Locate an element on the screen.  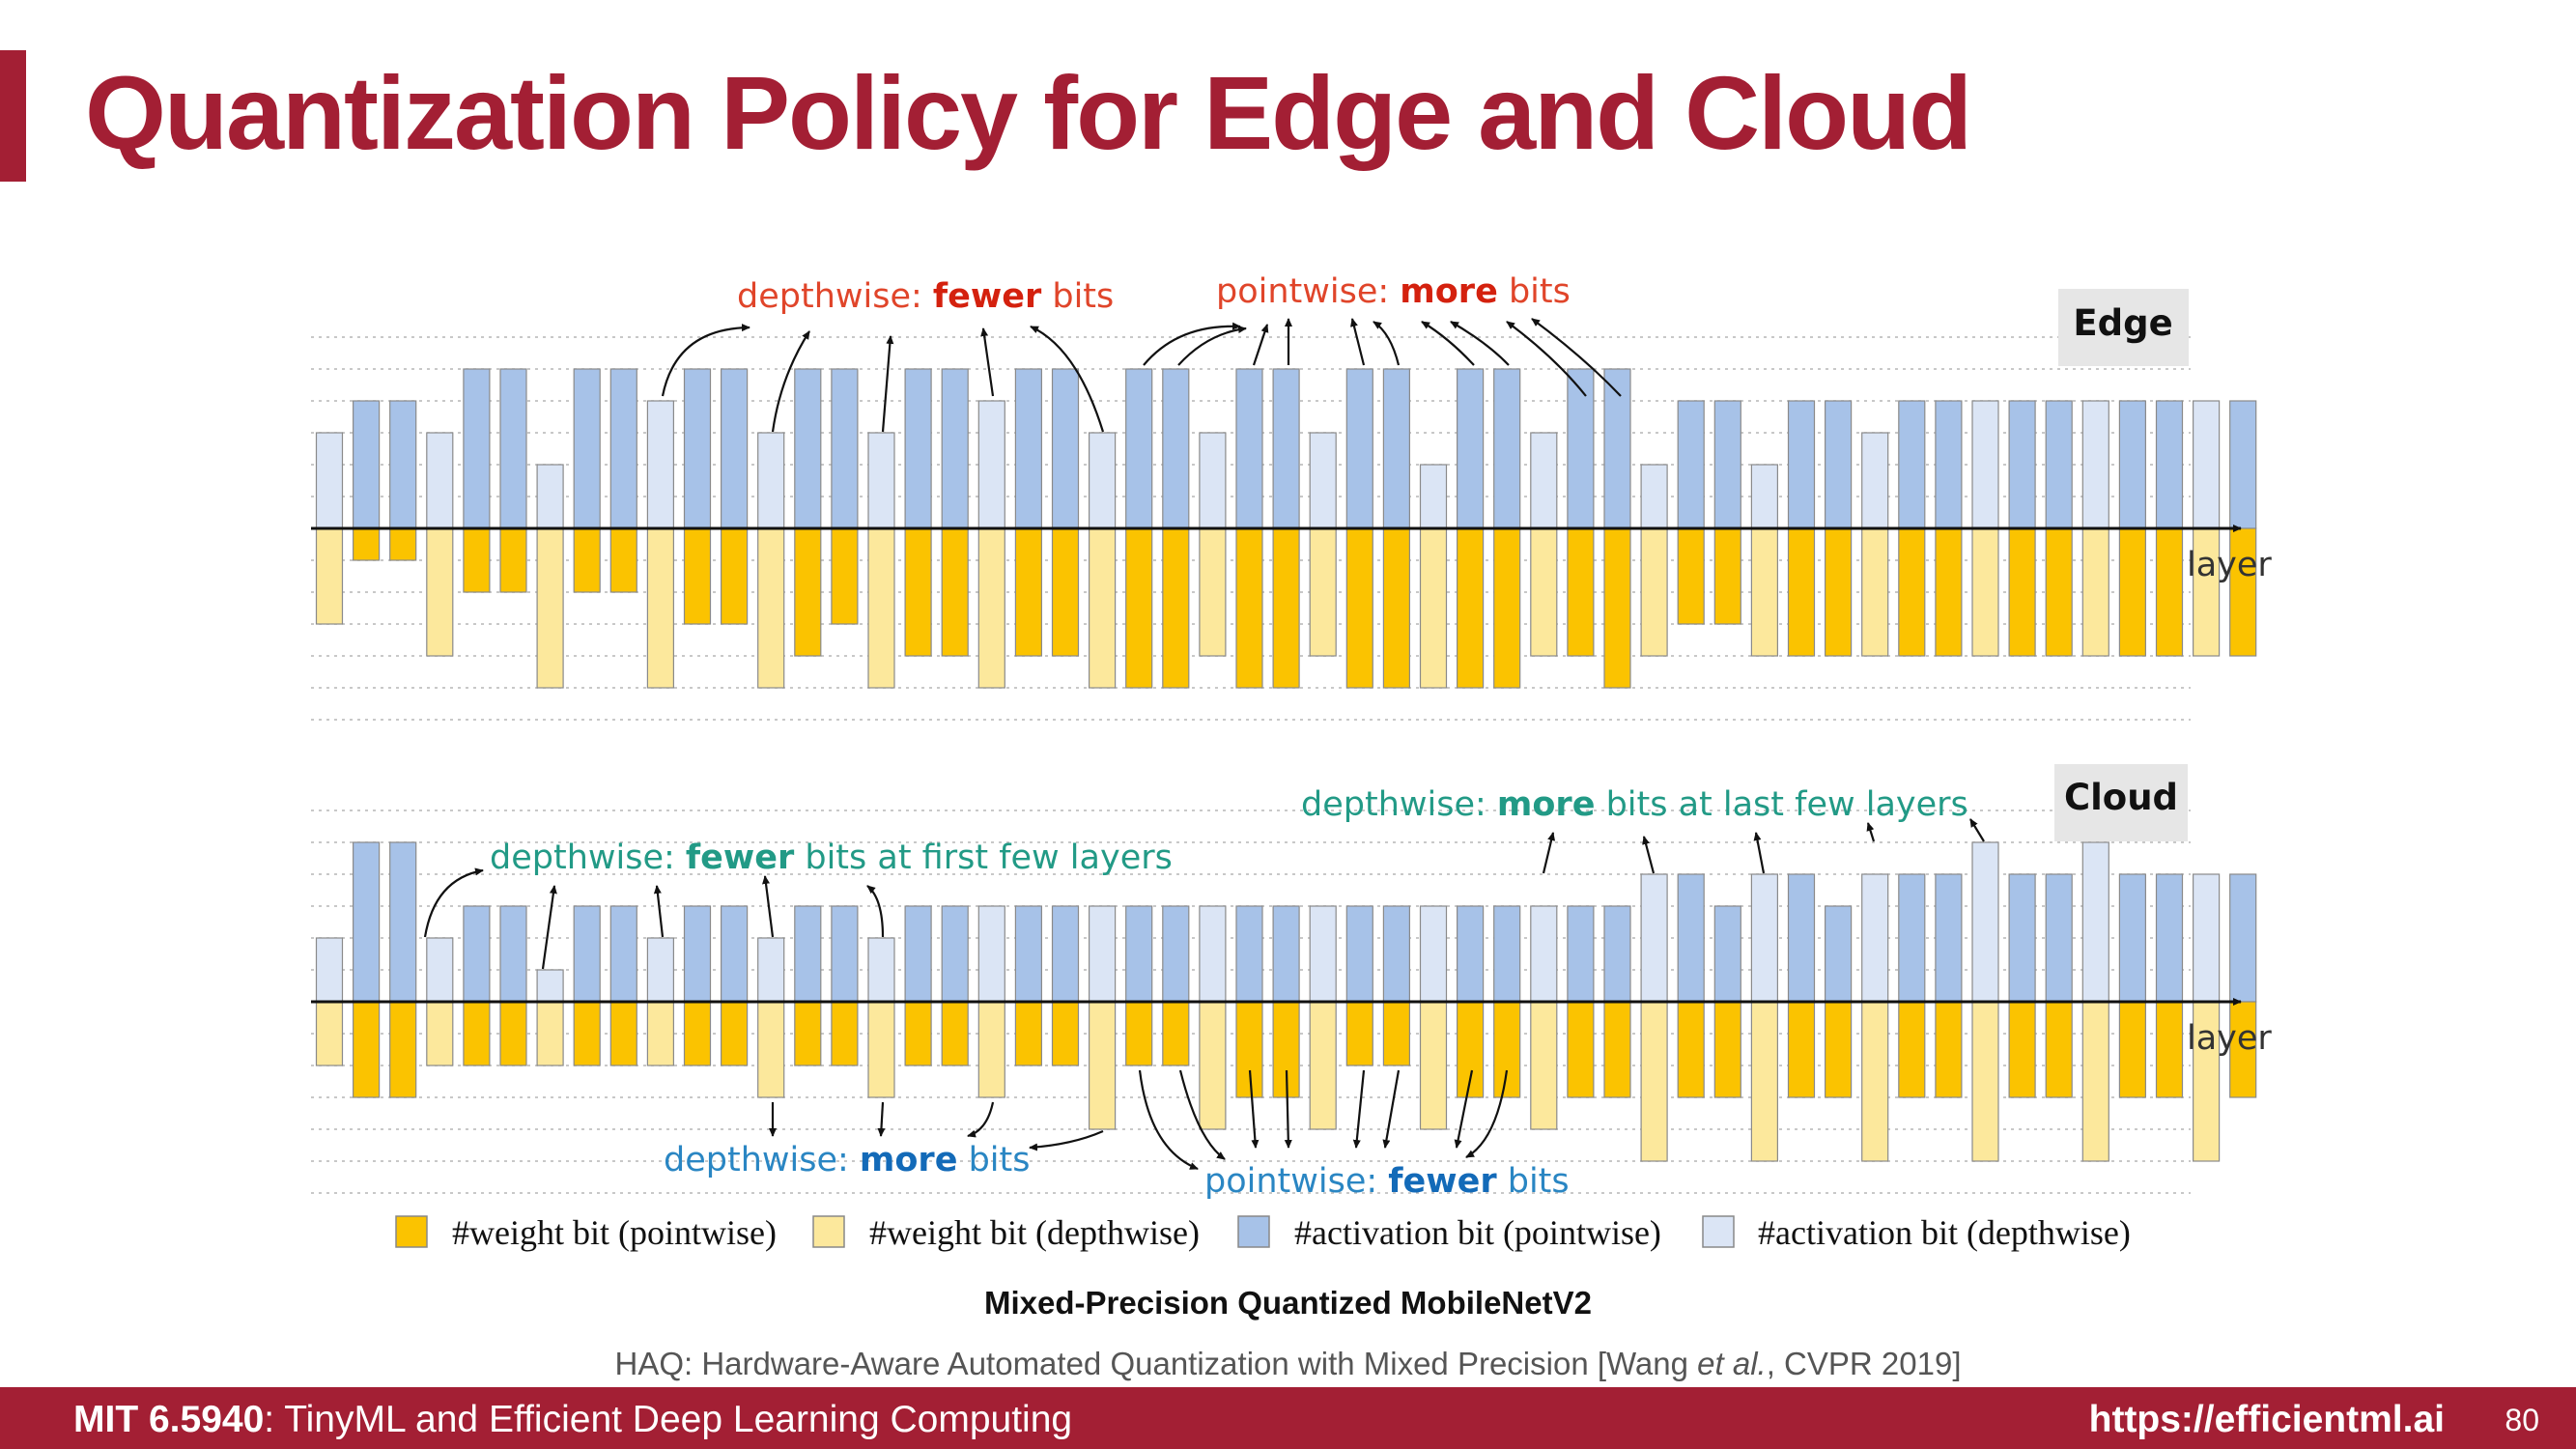
annotation-post: bits is located at coordinates (1533, 1181).